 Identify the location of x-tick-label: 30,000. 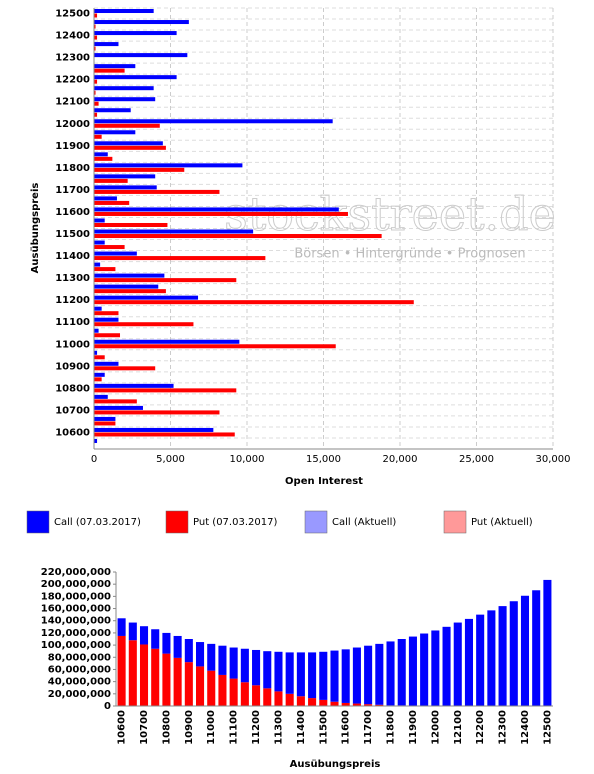
(553, 459).